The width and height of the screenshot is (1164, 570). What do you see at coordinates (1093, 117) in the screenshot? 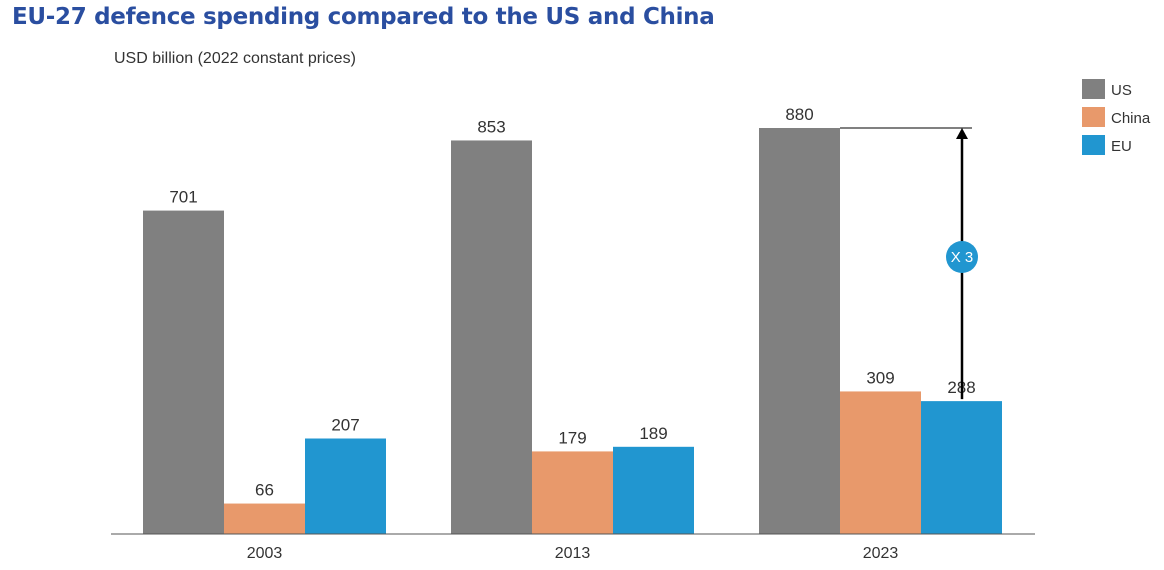
I see `legend-swatch-china` at bounding box center [1093, 117].